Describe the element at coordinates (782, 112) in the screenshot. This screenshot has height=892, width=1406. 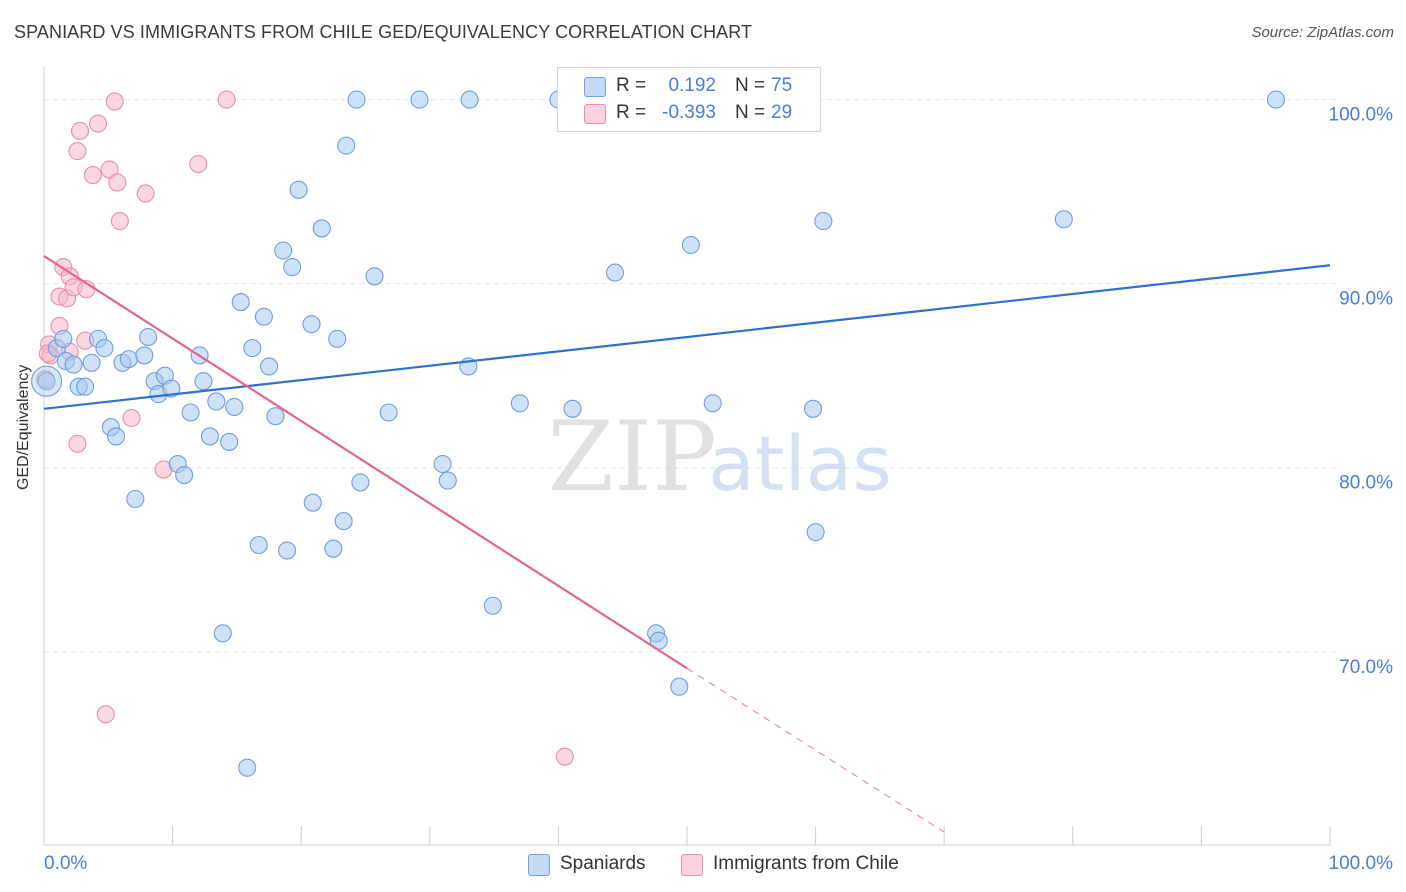
I see `legend-n-value: 29` at that location.